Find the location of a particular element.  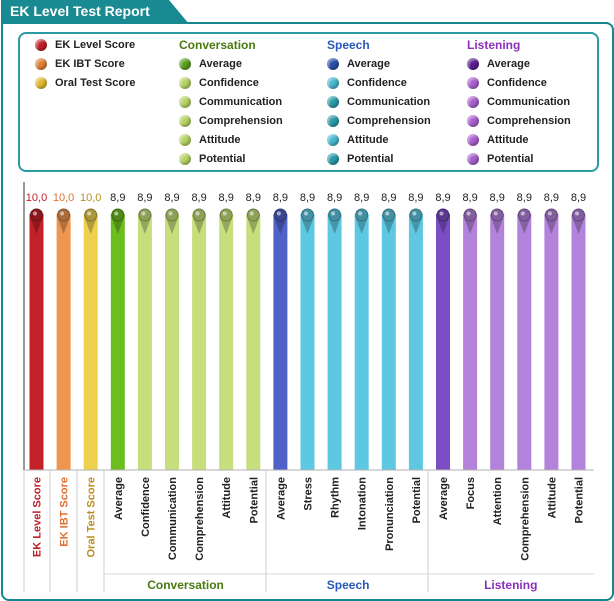

legend-item: Oral Test Score is located at coordinates (85, 83).